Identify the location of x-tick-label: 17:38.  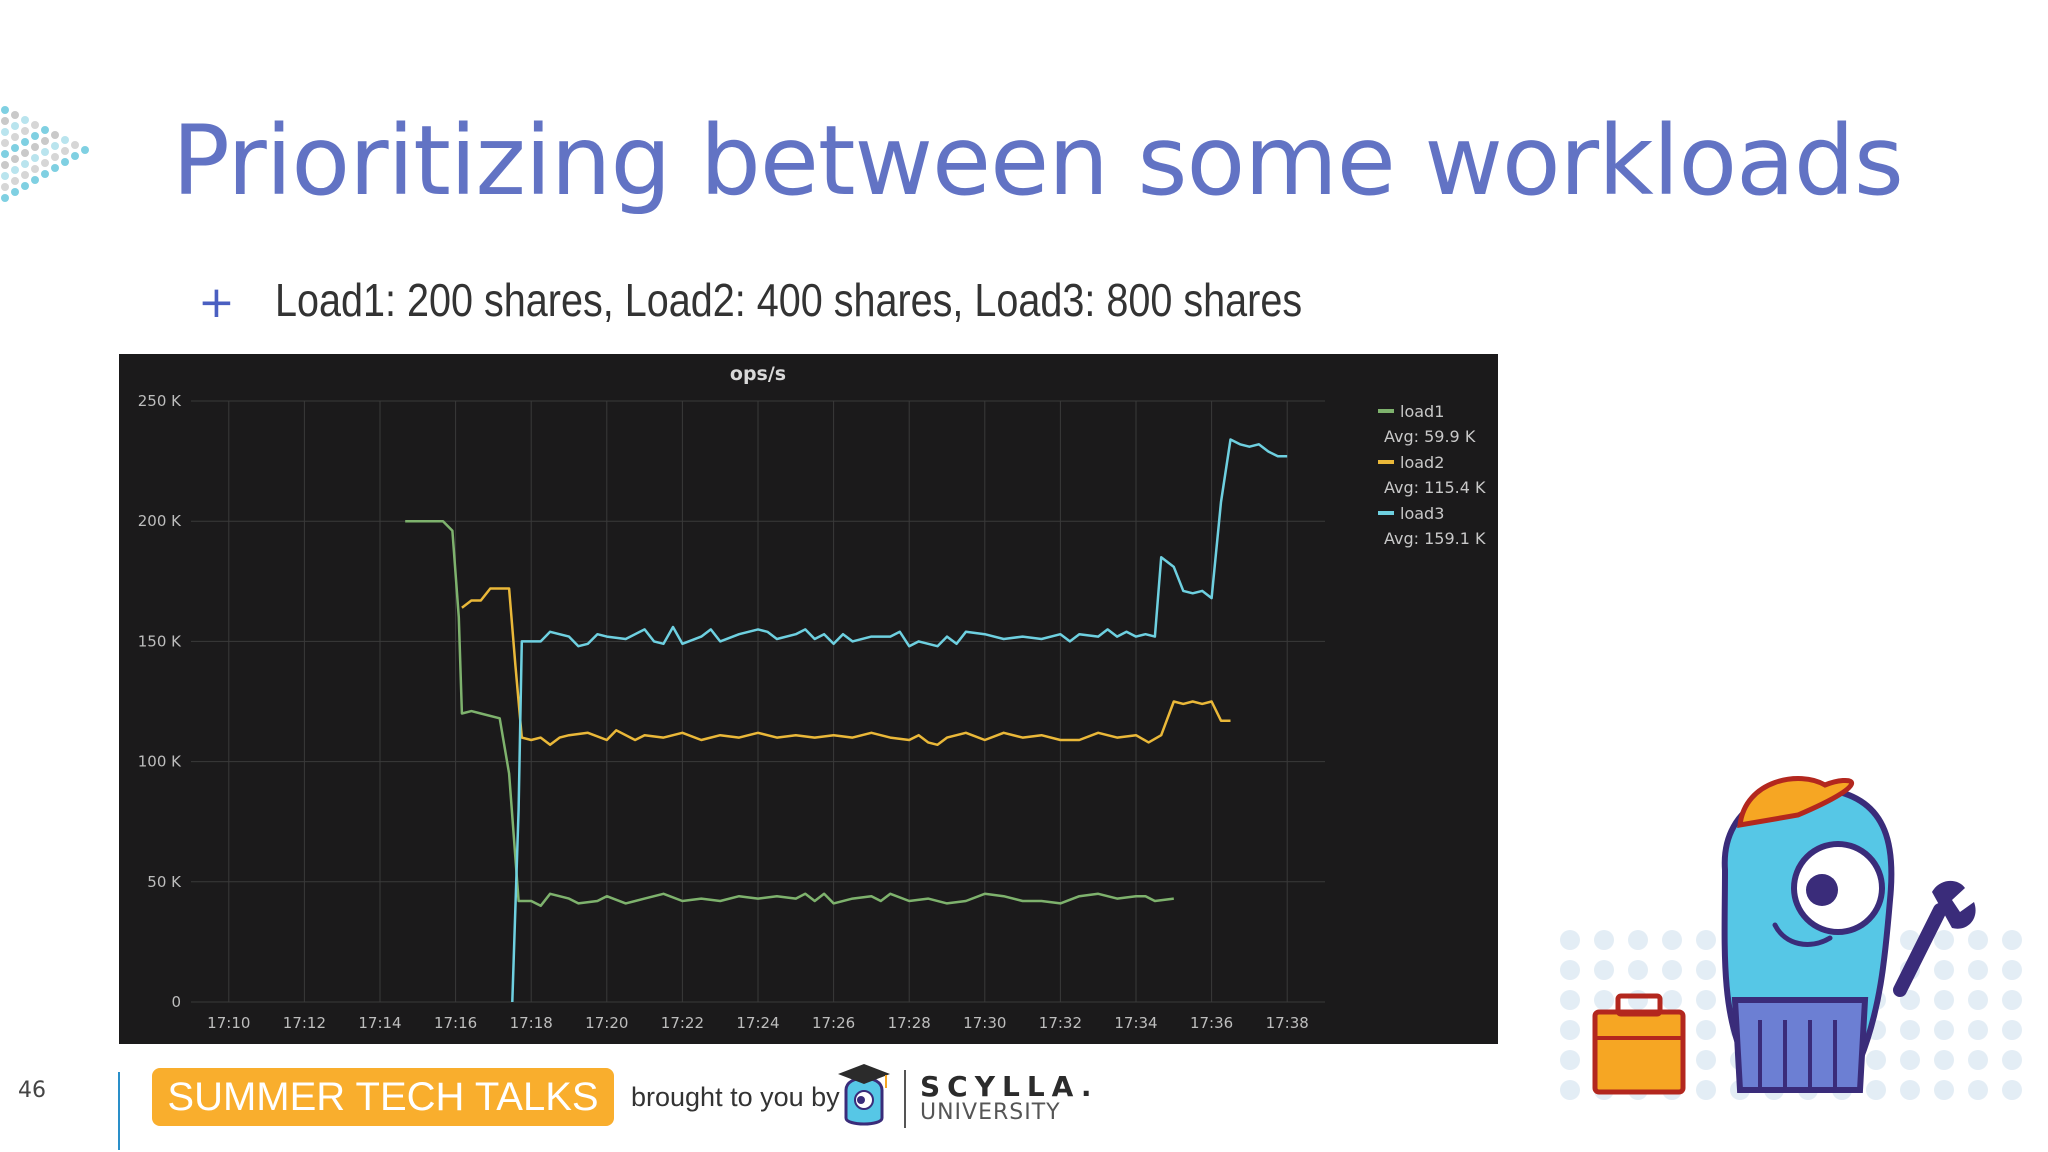
(1287, 1023).